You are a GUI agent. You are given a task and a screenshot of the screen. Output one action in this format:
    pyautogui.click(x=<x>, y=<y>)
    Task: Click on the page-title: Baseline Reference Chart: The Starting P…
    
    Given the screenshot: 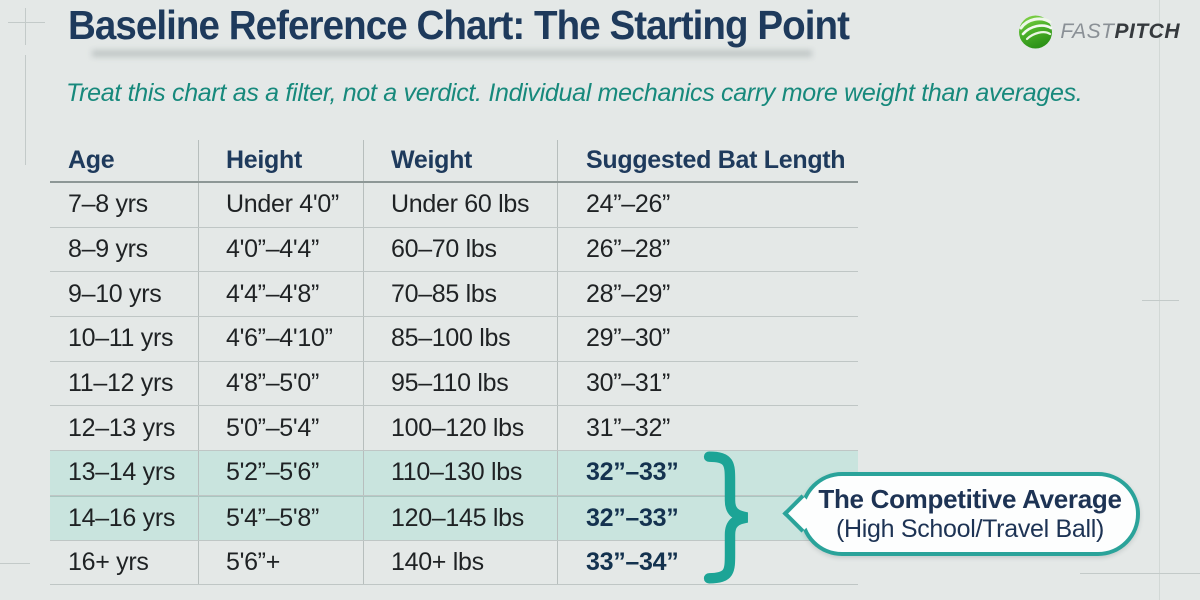 What is the action you would take?
    pyautogui.click(x=459, y=25)
    